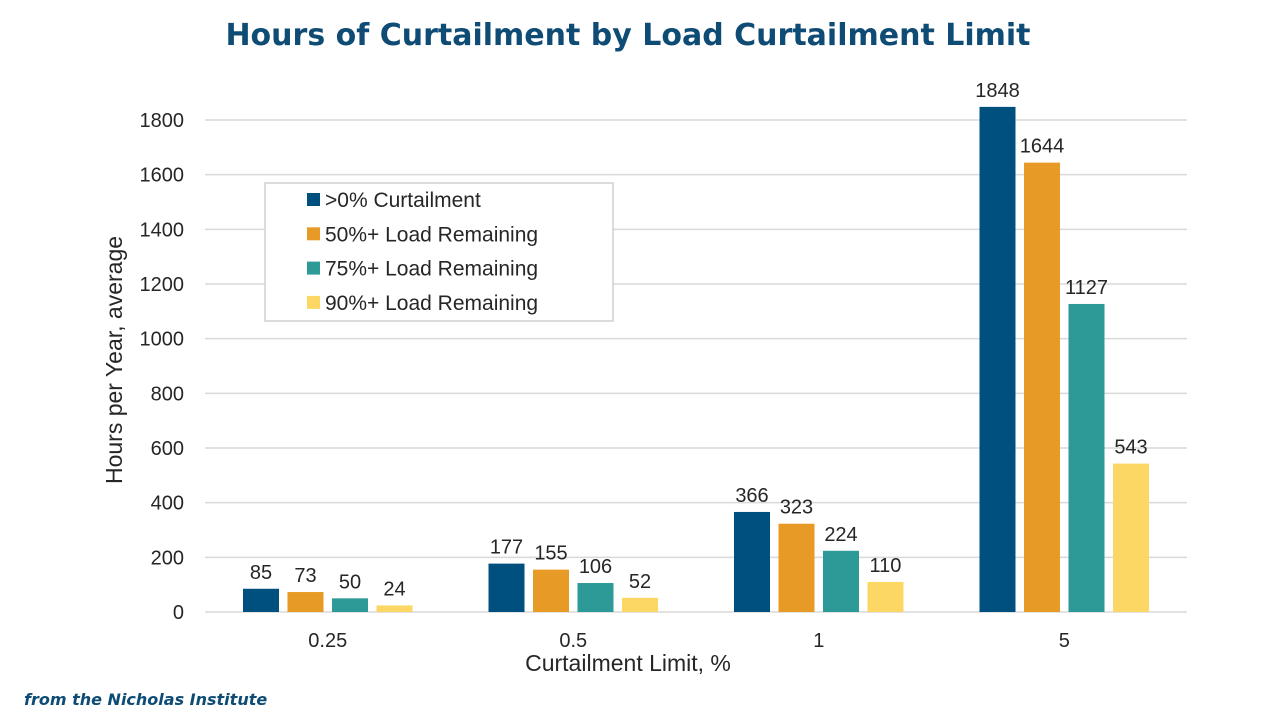 Image resolution: width=1280 pixels, height=720 pixels. I want to click on y-tick-label: 800, so click(167, 394).